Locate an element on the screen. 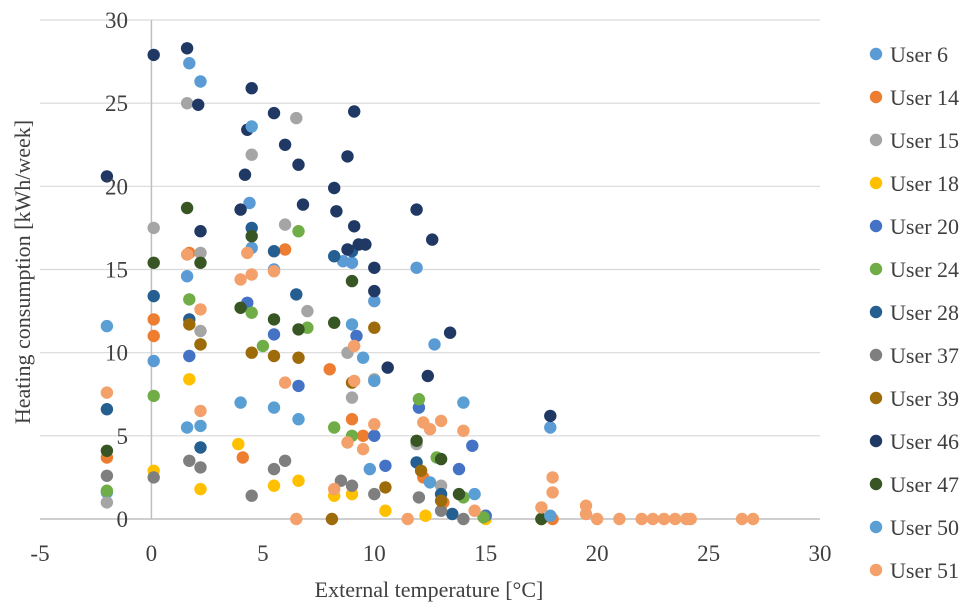 The width and height of the screenshot is (976, 604). y-tick-label: 15 is located at coordinates (116, 270).